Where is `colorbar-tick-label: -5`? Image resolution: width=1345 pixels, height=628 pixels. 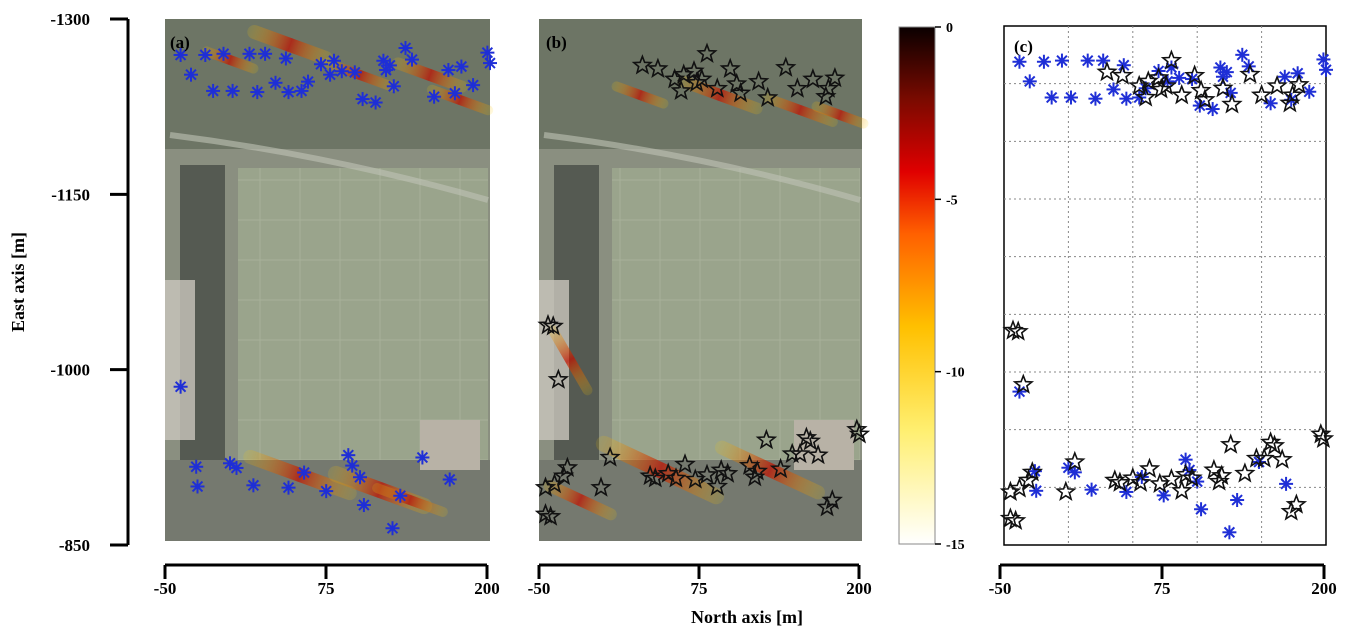
colorbar-tick-label: -5 is located at coordinates (952, 200).